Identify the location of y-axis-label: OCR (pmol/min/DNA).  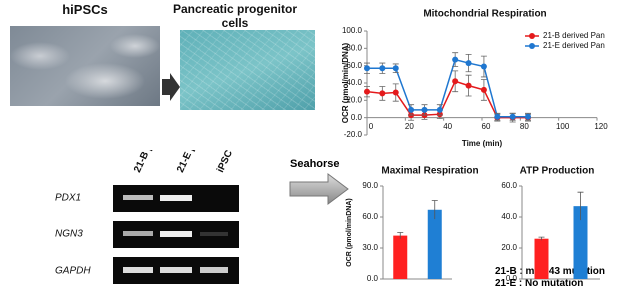
(345, 82).